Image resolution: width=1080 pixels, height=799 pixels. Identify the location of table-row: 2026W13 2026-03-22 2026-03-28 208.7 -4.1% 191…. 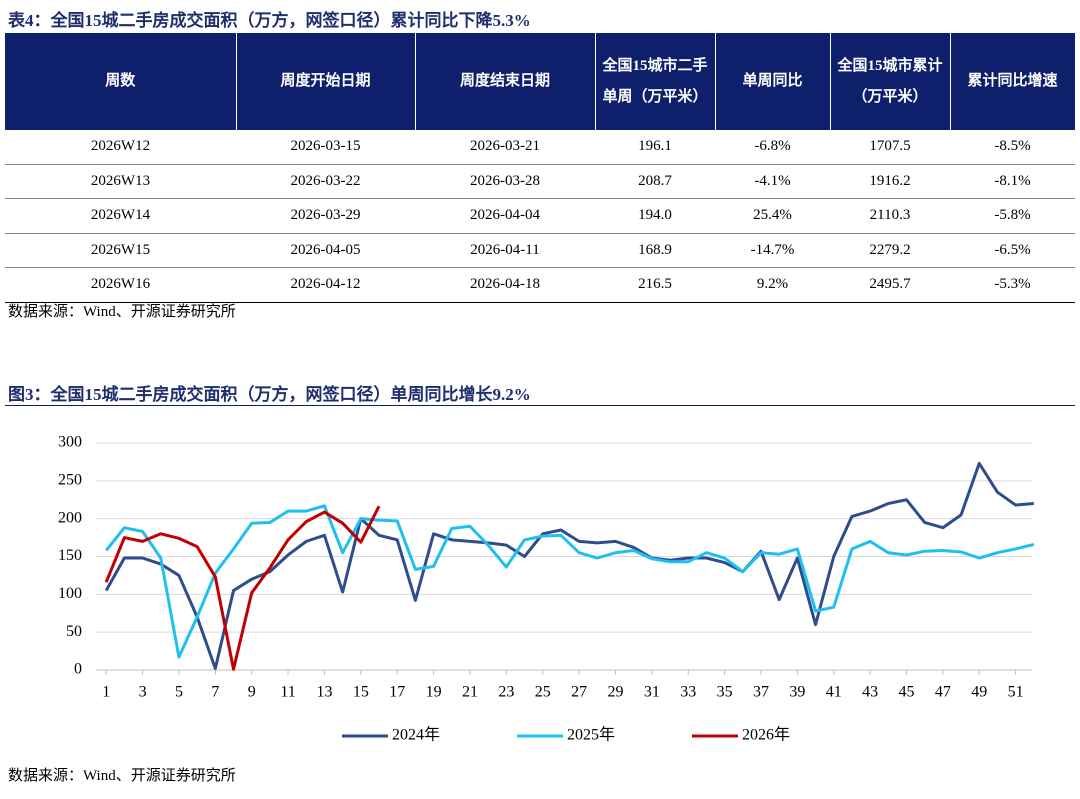
(540, 181).